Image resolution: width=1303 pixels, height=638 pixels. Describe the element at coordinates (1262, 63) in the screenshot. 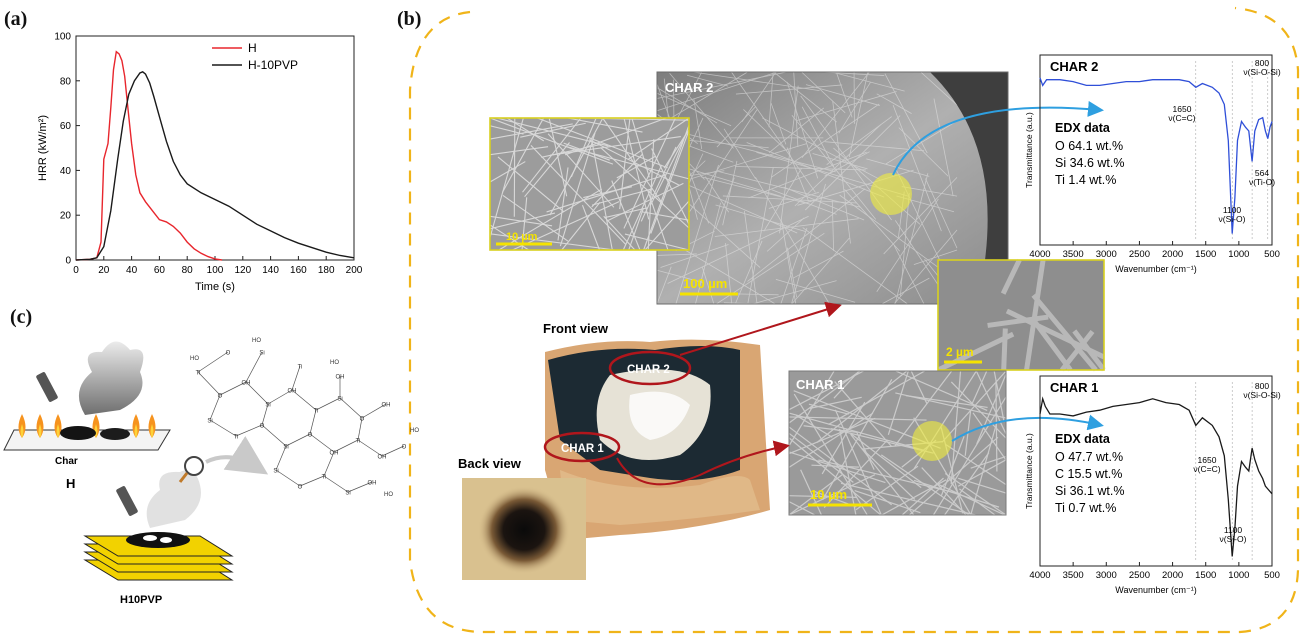

I see `ftir-peak-wavenumber: 800` at that location.